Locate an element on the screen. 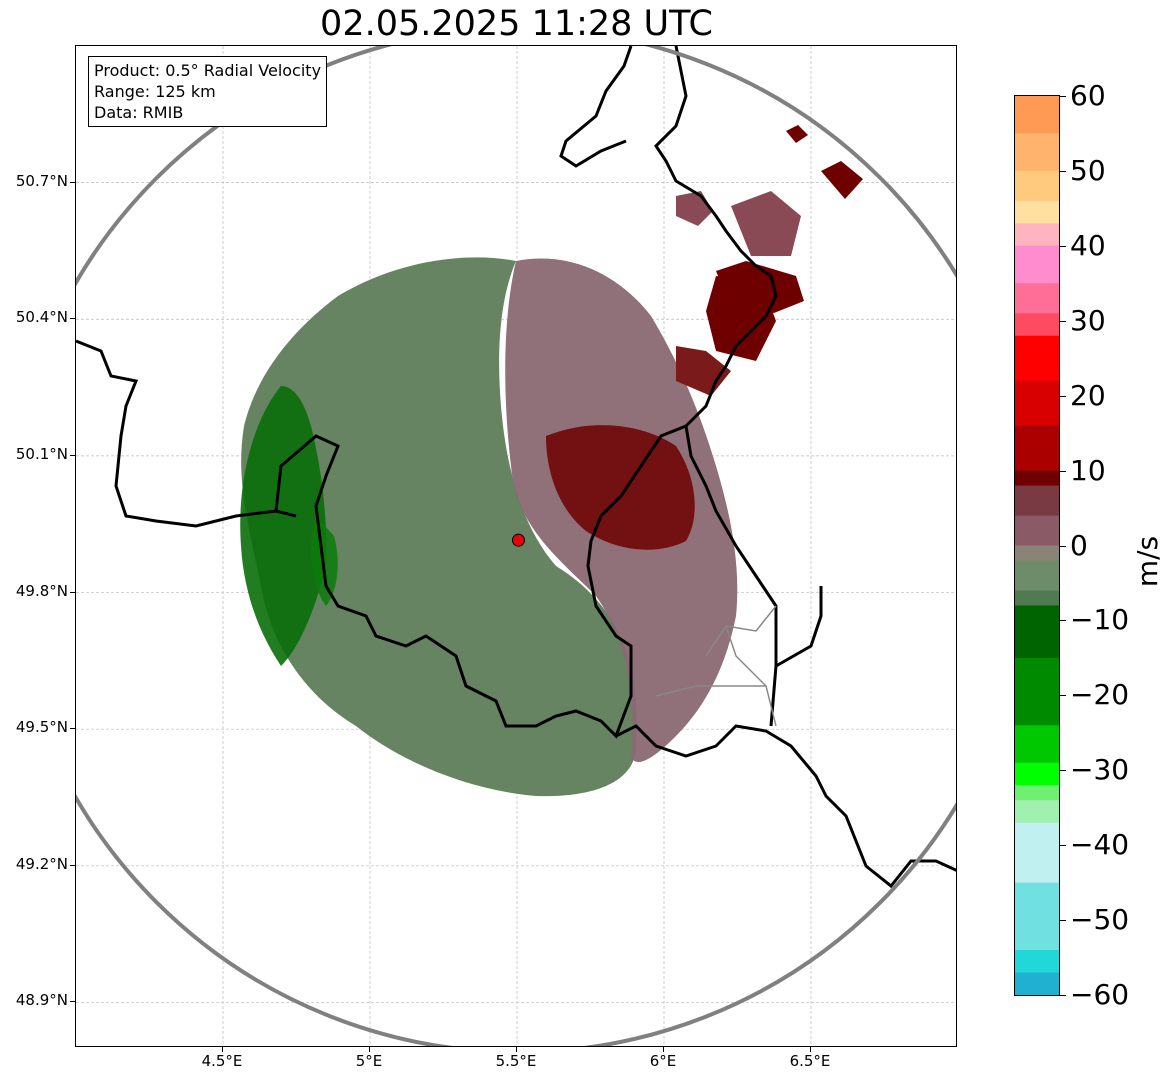  lon-tick-label: 4.5°E is located at coordinates (222, 1061).